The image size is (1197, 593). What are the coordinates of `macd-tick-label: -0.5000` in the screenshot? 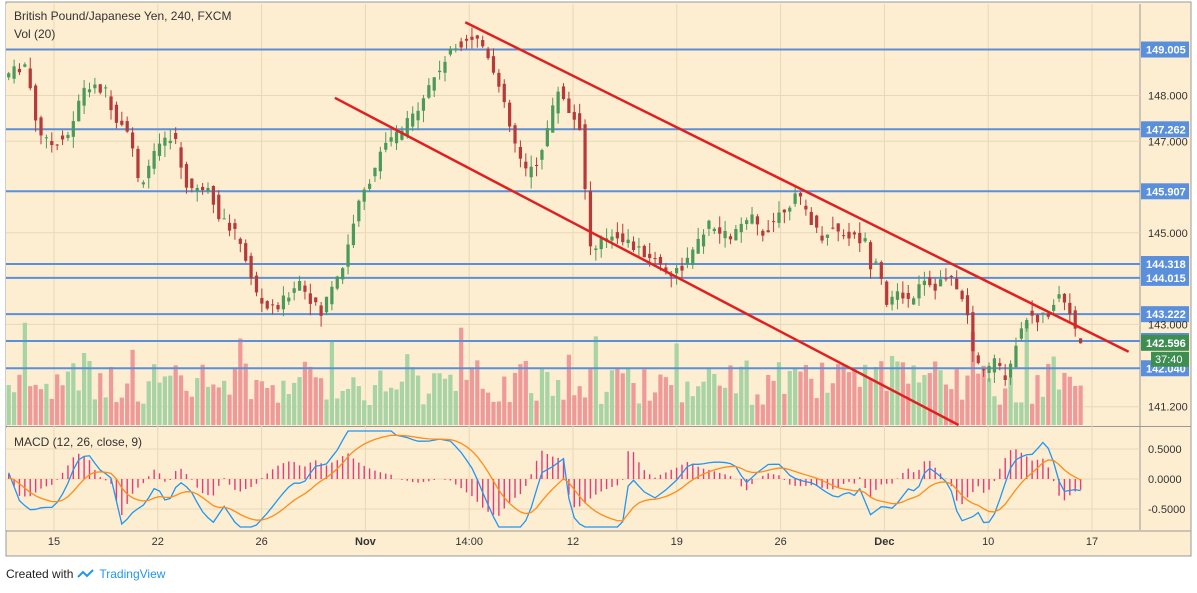 It's located at (1166, 510).